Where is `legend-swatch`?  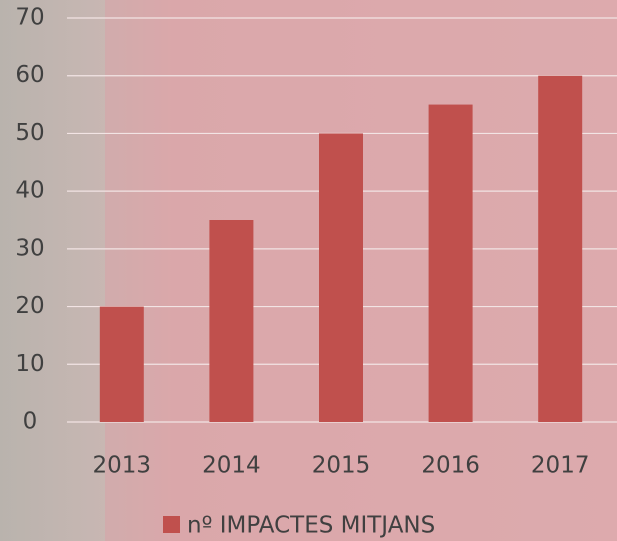 legend-swatch is located at coordinates (171, 524).